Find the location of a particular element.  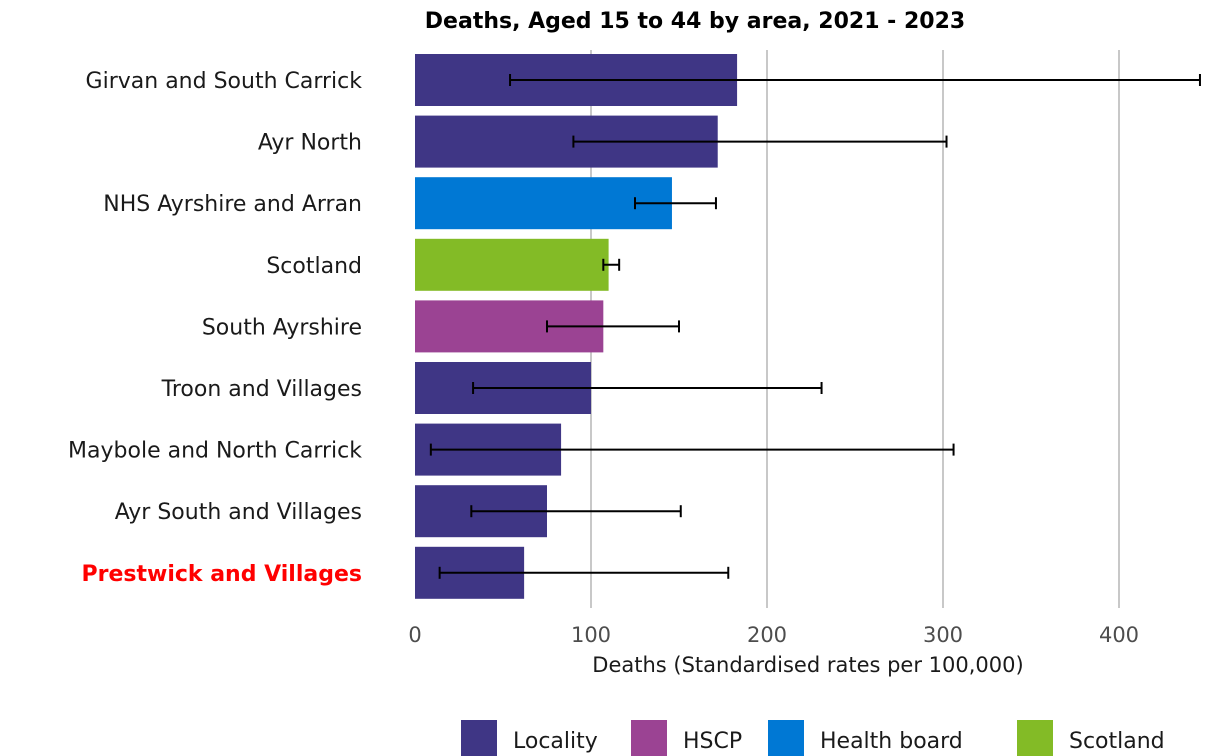

x-tick-label: 0 is located at coordinates (414, 635).